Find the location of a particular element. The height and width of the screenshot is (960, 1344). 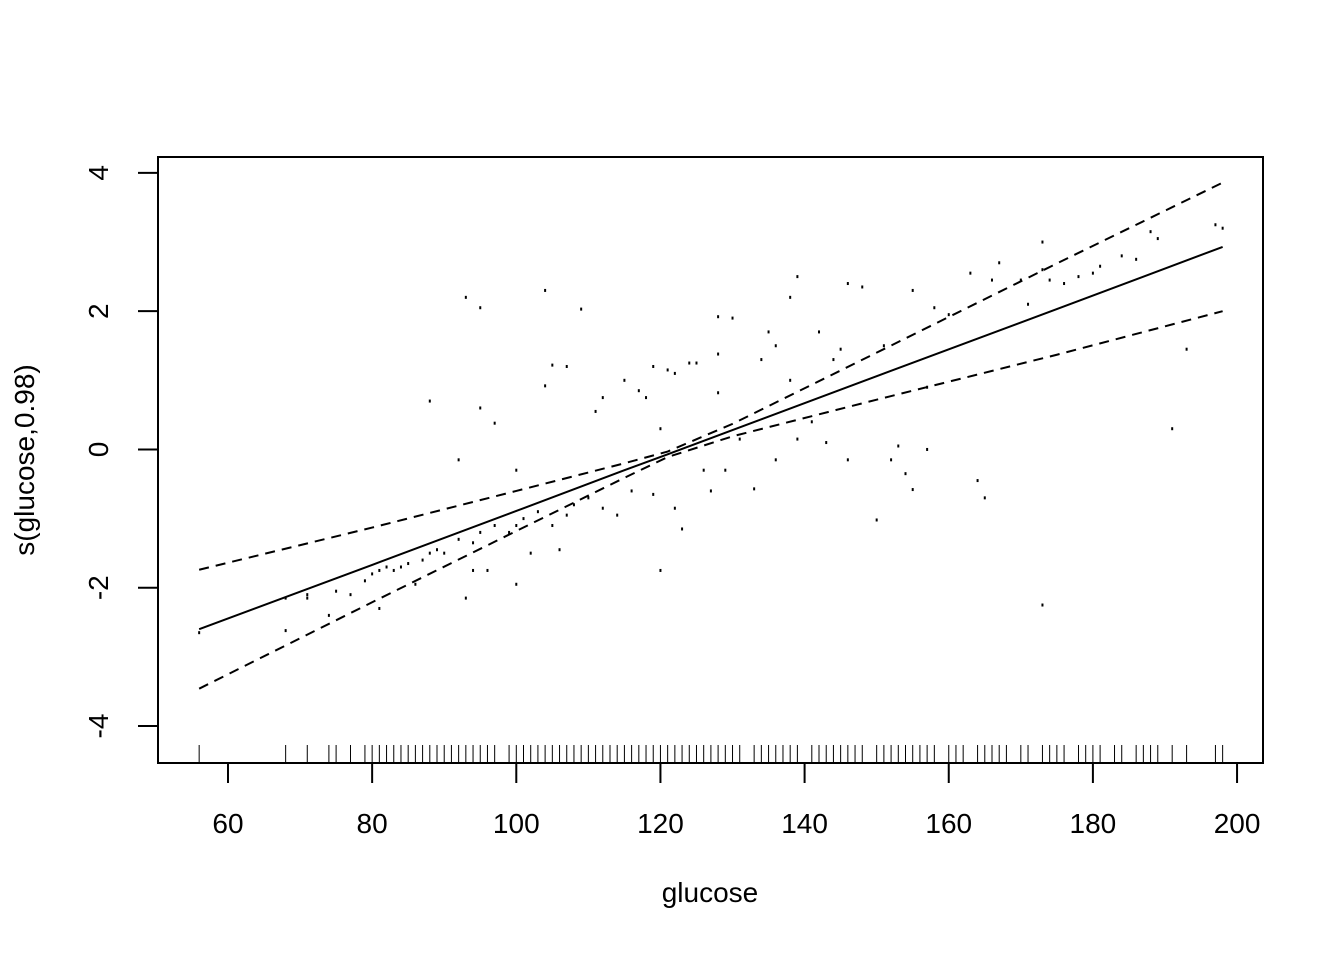

y-tick-label: -4 is located at coordinates (98, 726).